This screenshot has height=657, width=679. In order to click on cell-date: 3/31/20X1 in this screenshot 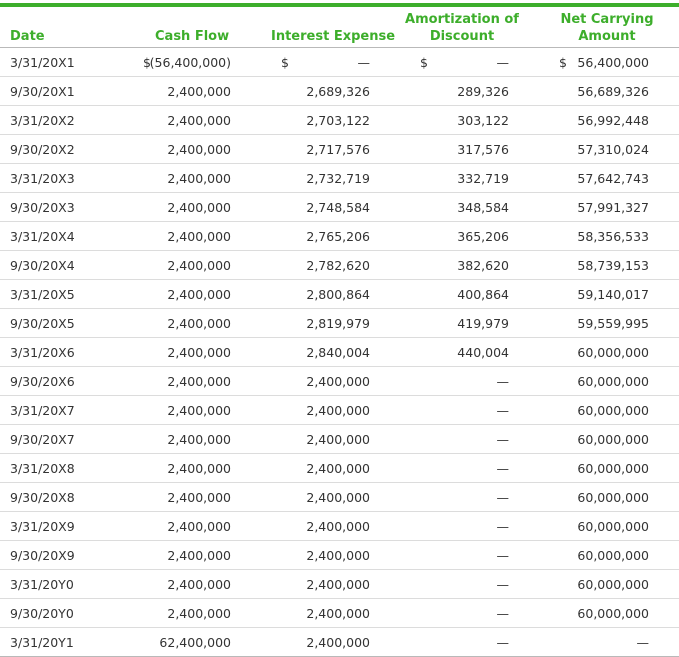, I will do `click(42, 62)`.